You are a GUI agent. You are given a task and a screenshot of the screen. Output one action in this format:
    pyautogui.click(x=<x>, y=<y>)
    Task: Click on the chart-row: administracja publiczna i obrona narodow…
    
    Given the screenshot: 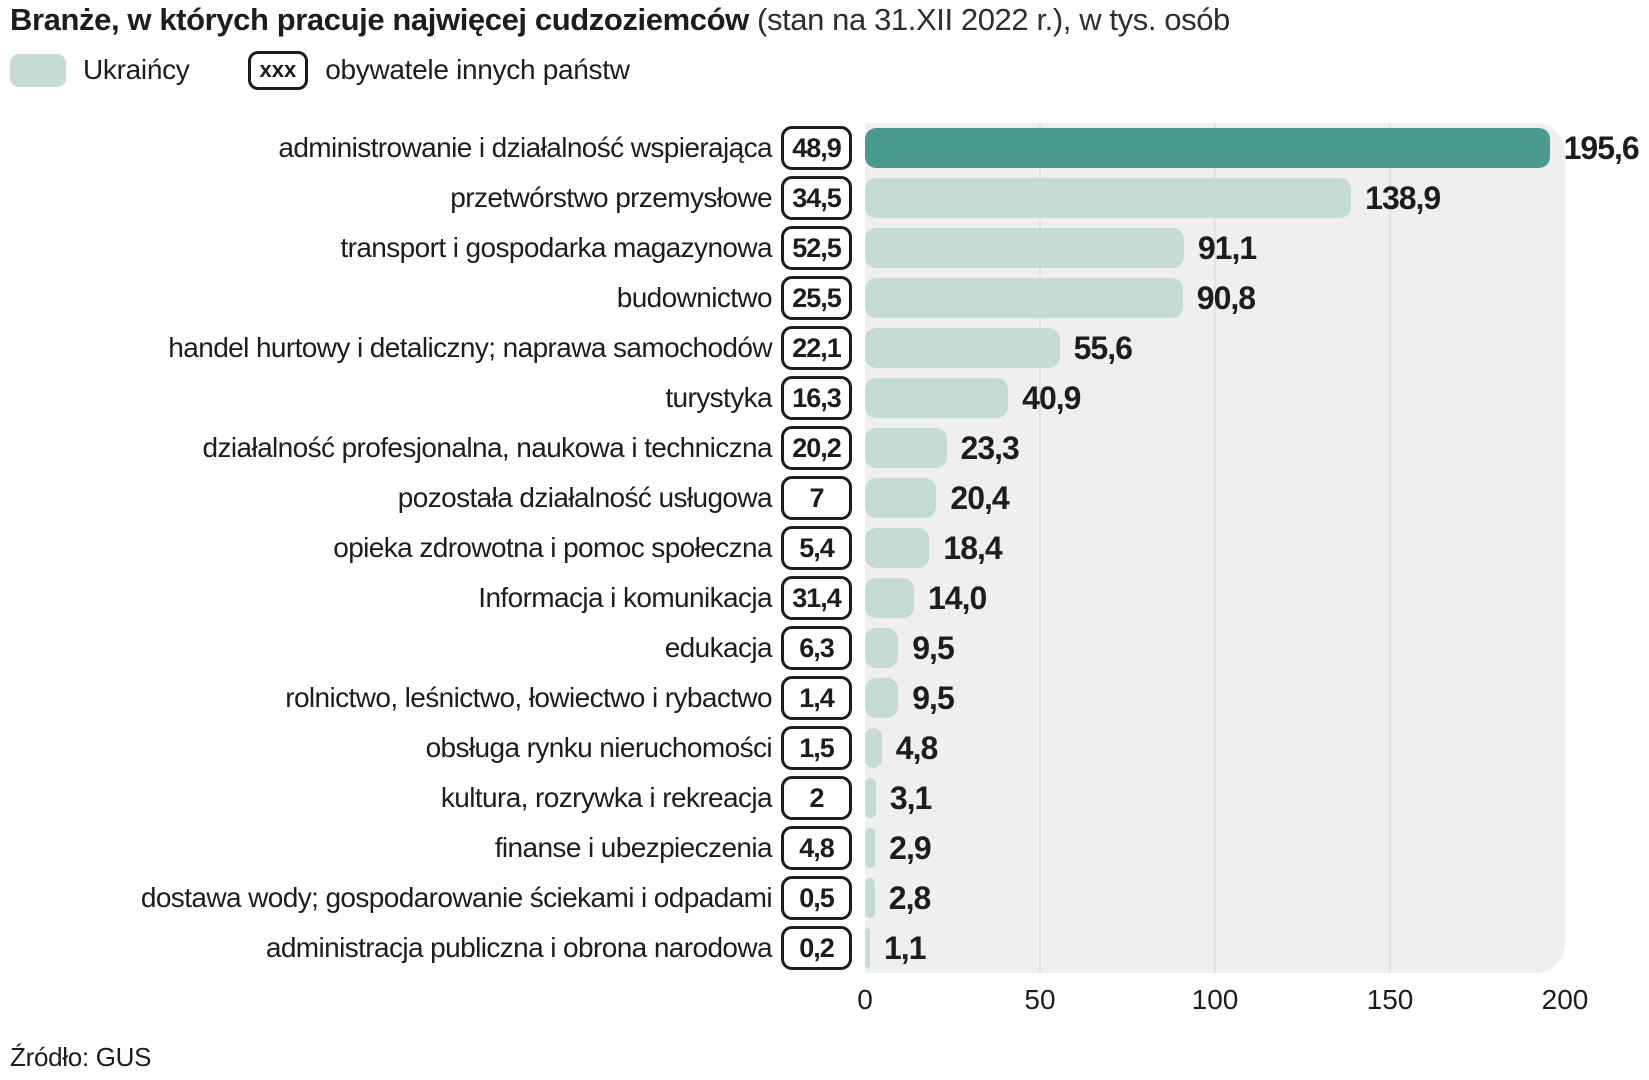 What is the action you would take?
    pyautogui.click(x=824, y=948)
    